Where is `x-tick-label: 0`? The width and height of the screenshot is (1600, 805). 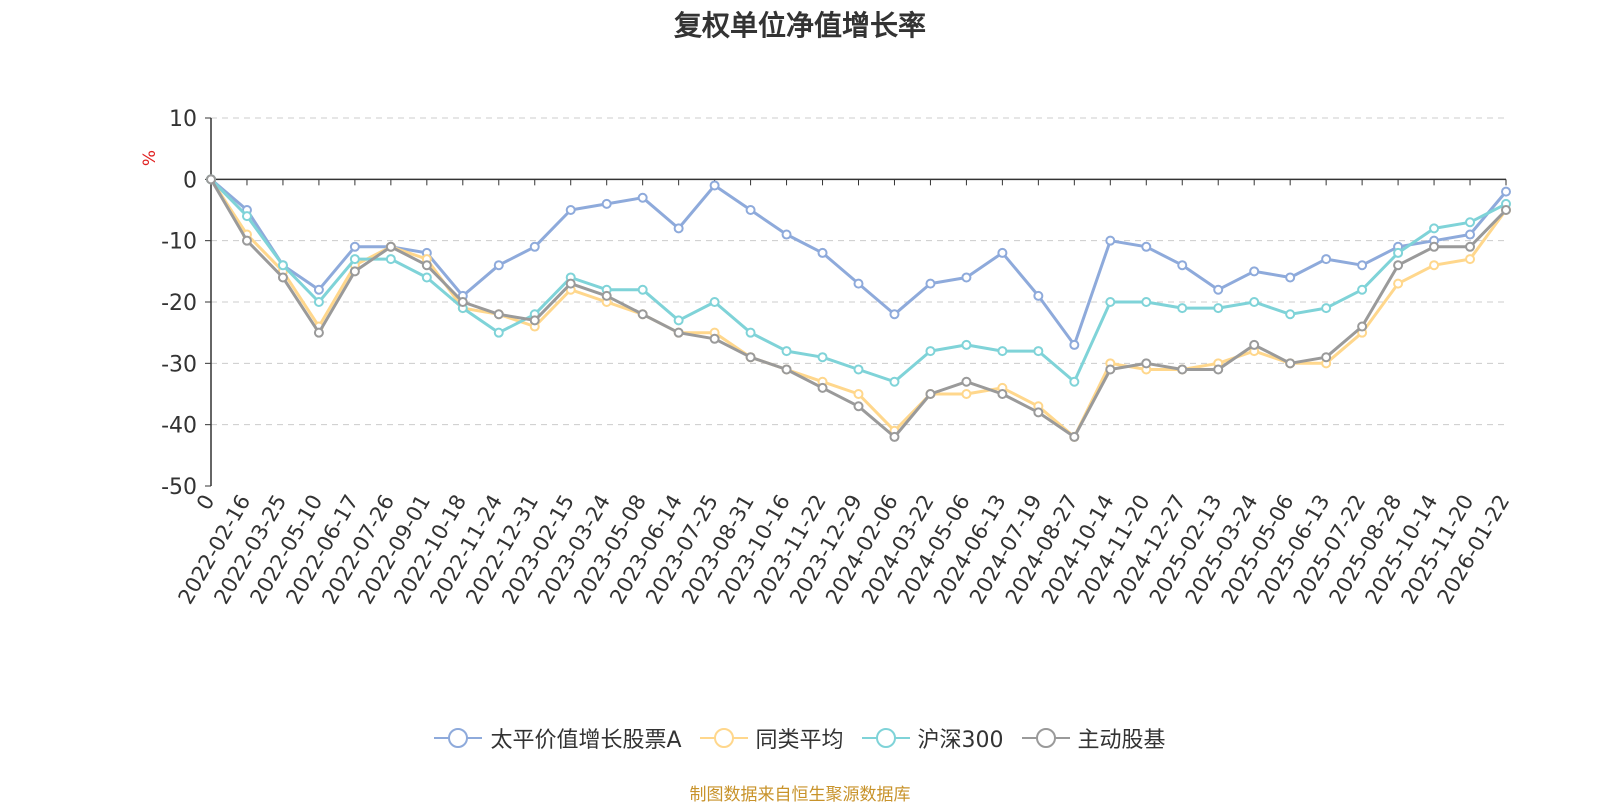
x-tick-label: 0 is located at coordinates (205, 503).